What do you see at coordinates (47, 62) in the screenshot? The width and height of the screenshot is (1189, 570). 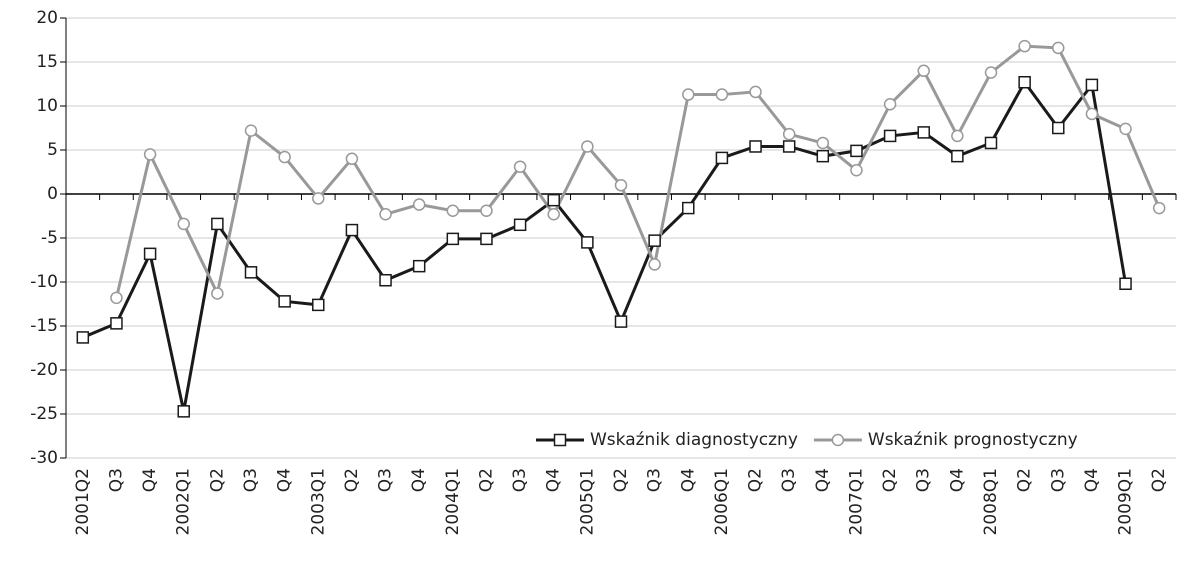 I see `y-tick-label: 15` at bounding box center [47, 62].